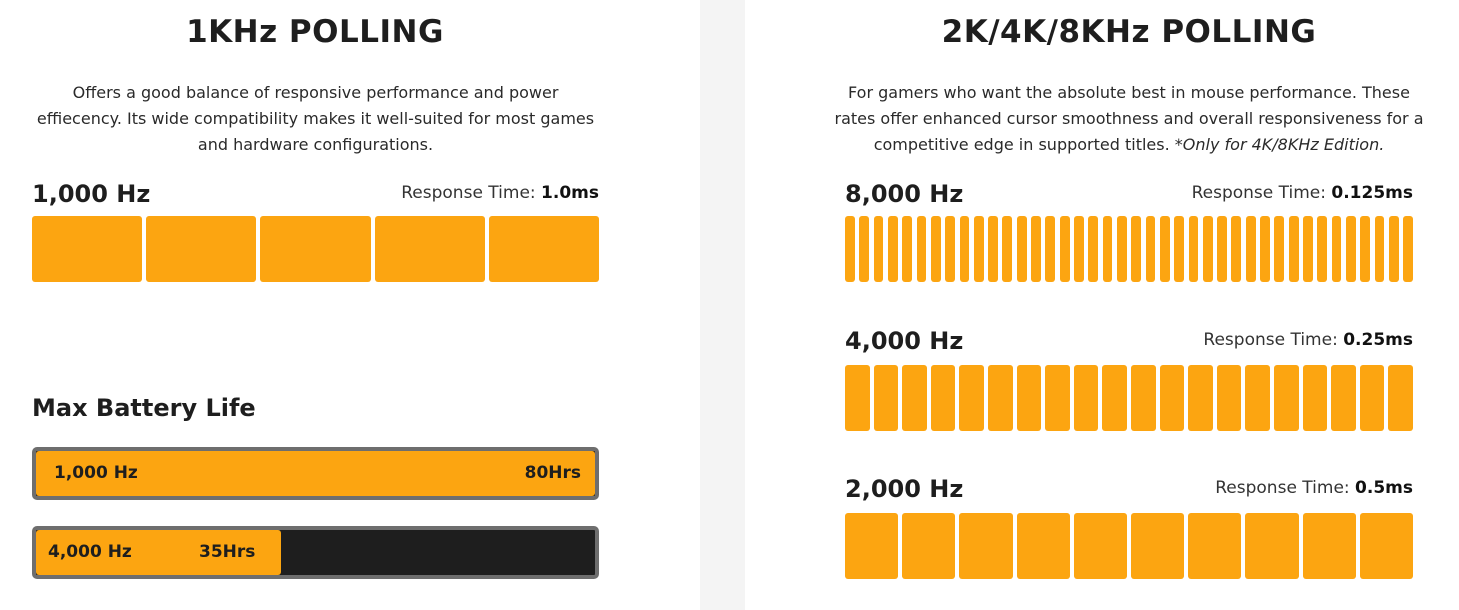  Describe the element at coordinates (315, 32) in the screenshot. I see `panel-title: 1KHz POLLING` at that location.